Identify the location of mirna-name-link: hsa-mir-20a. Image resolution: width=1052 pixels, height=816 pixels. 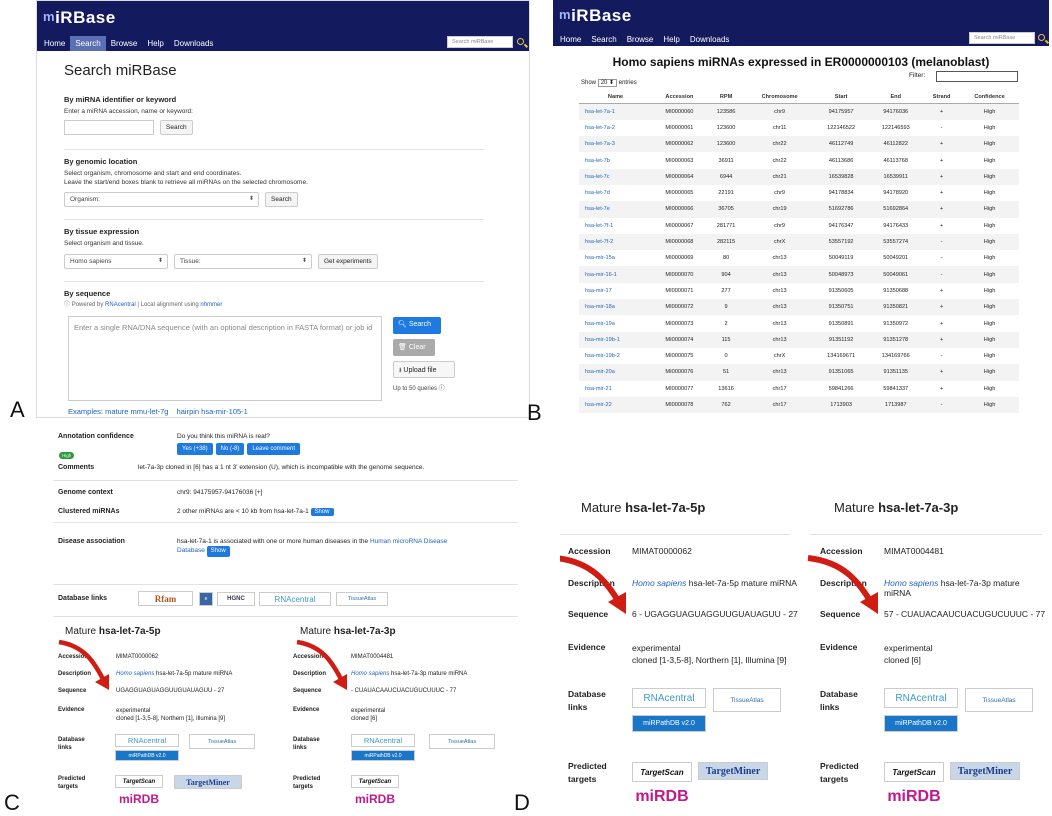
(616, 372).